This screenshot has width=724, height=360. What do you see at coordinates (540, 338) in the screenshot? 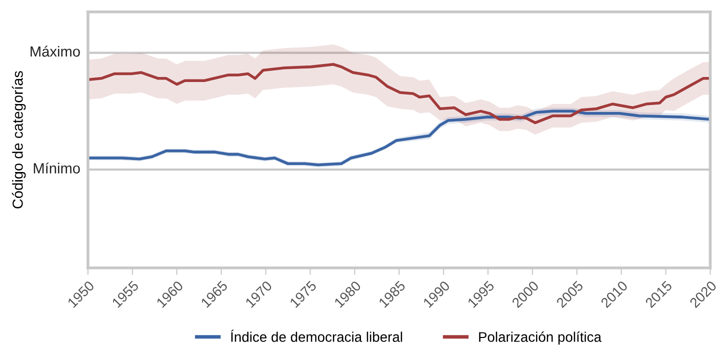
I see `legend-label: Polarización política` at bounding box center [540, 338].